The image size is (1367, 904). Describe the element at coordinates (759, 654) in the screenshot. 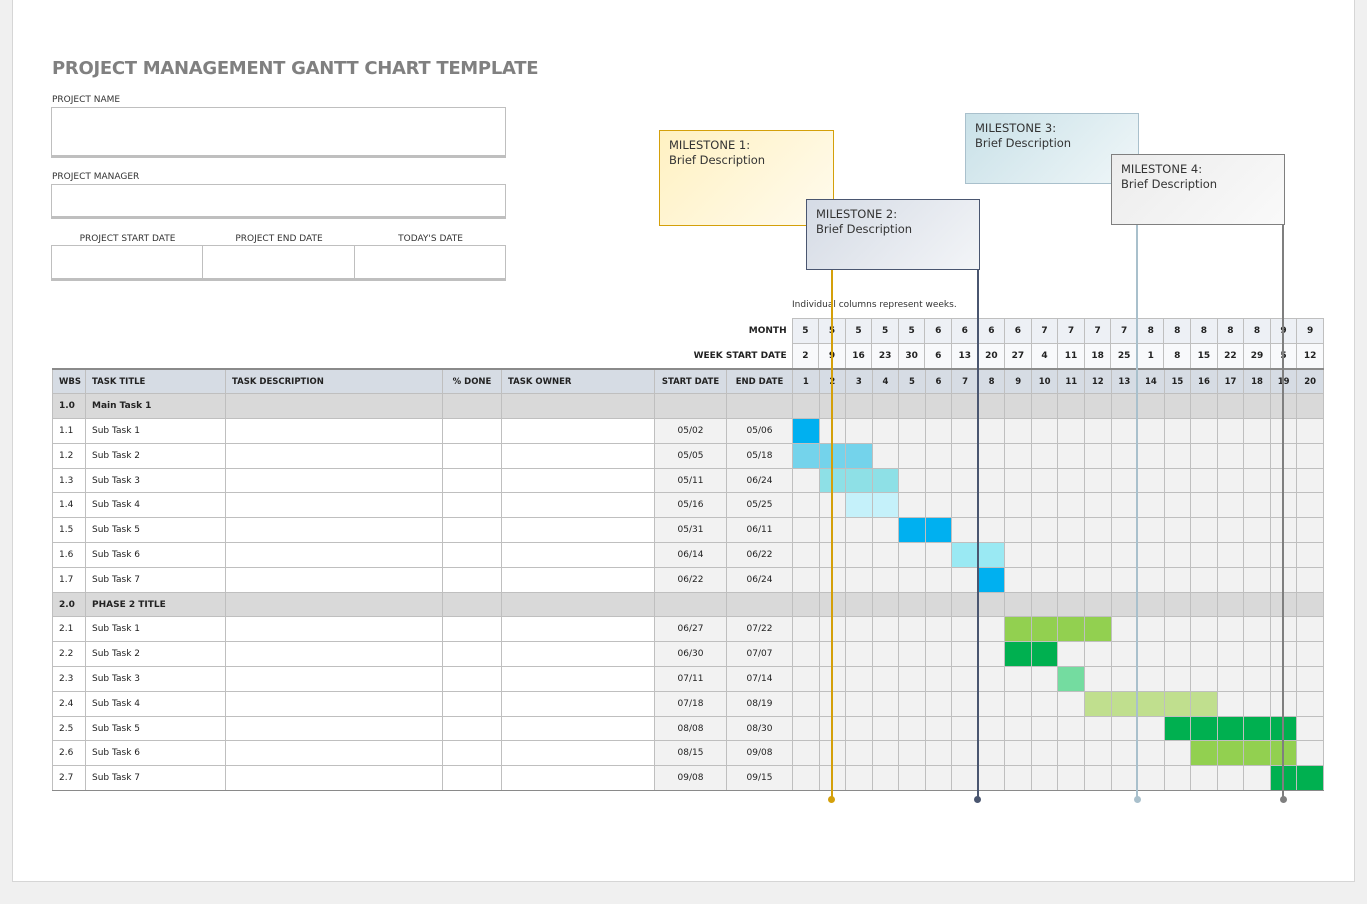

I see `end-date-cell: 07/07` at that location.